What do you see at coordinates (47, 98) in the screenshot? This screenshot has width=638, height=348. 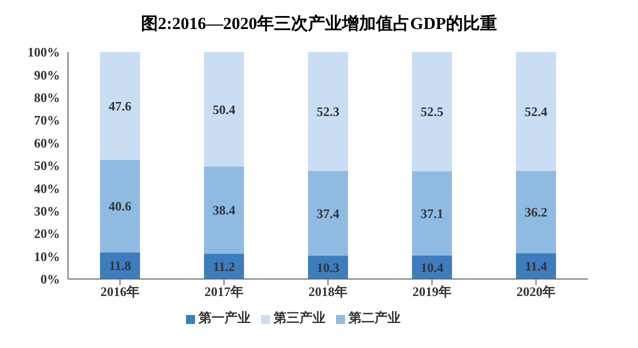 I see `y-tick-label: 80%` at bounding box center [47, 98].